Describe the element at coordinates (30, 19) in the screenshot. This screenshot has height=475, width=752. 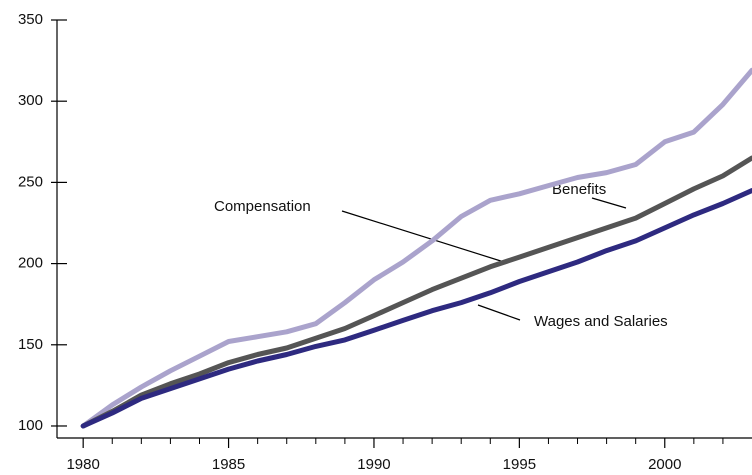
I see `y-tick-label: 350` at that location.